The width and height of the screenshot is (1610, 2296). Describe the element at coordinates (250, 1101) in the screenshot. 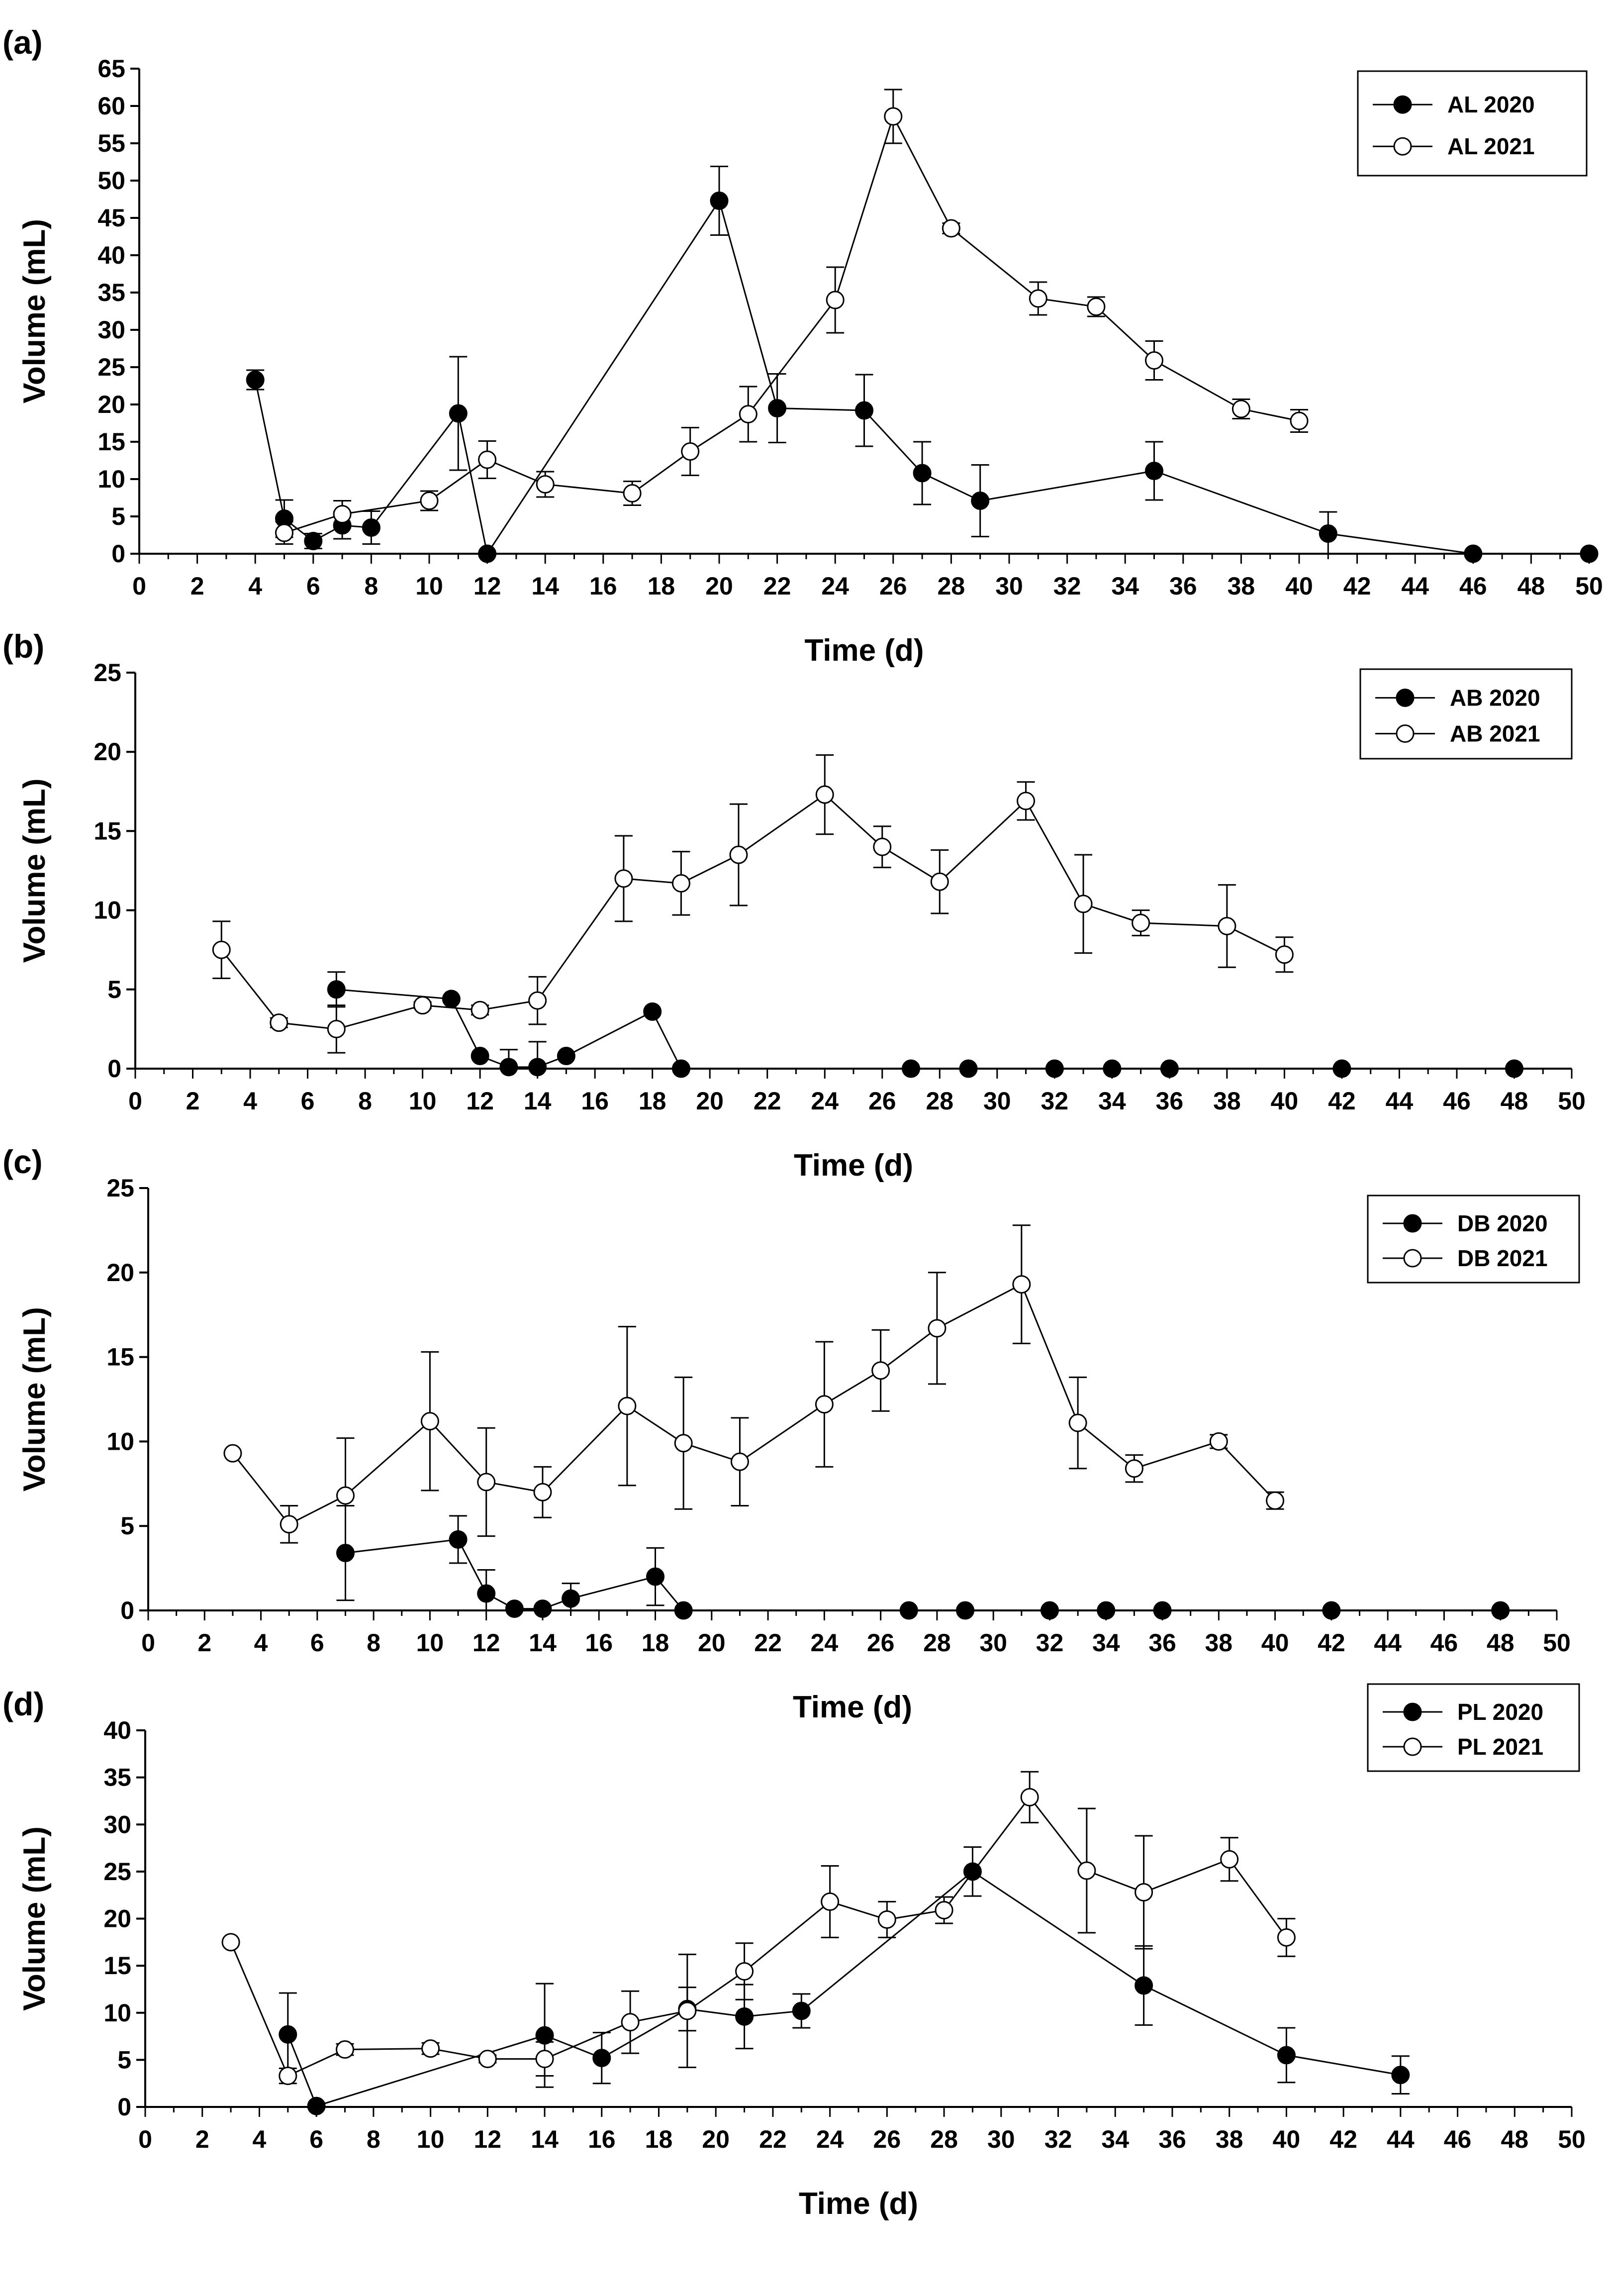

I see `x-tick-label: 4` at that location.